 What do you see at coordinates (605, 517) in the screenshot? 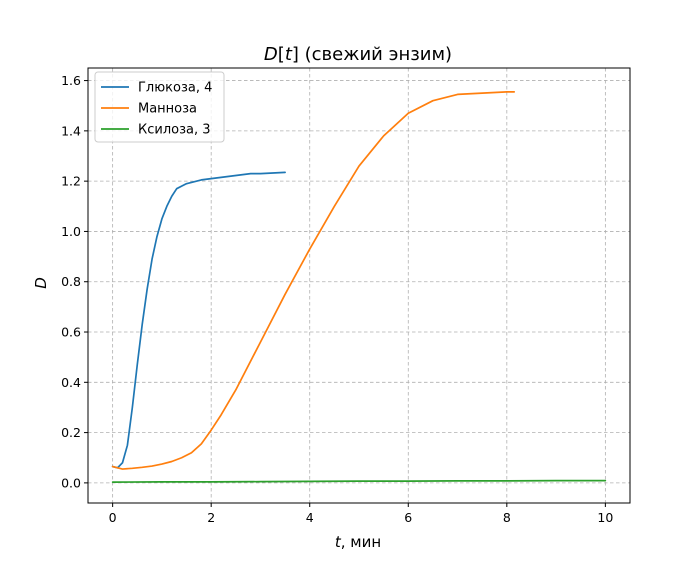
I see `x-tick-label: 10` at bounding box center [605, 517].